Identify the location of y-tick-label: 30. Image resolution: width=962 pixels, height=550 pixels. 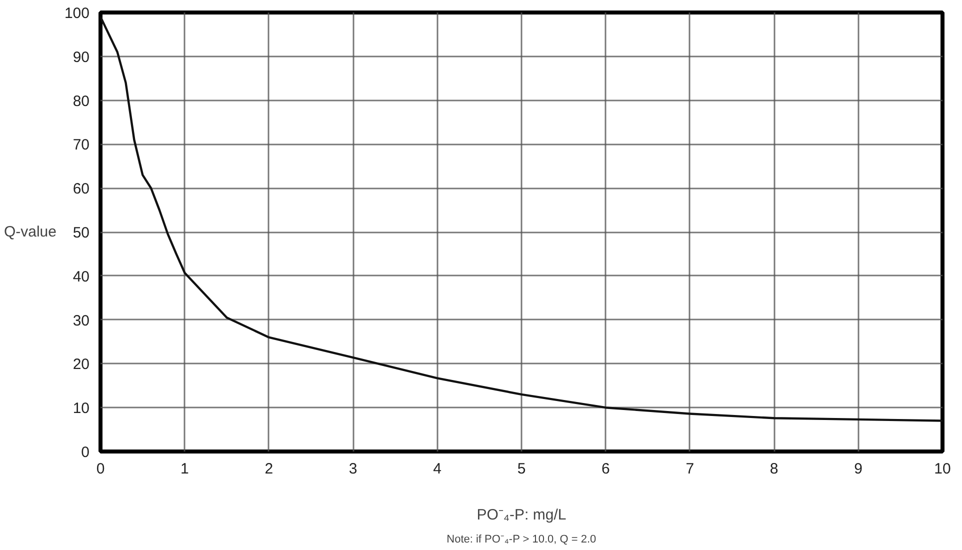
(81, 321).